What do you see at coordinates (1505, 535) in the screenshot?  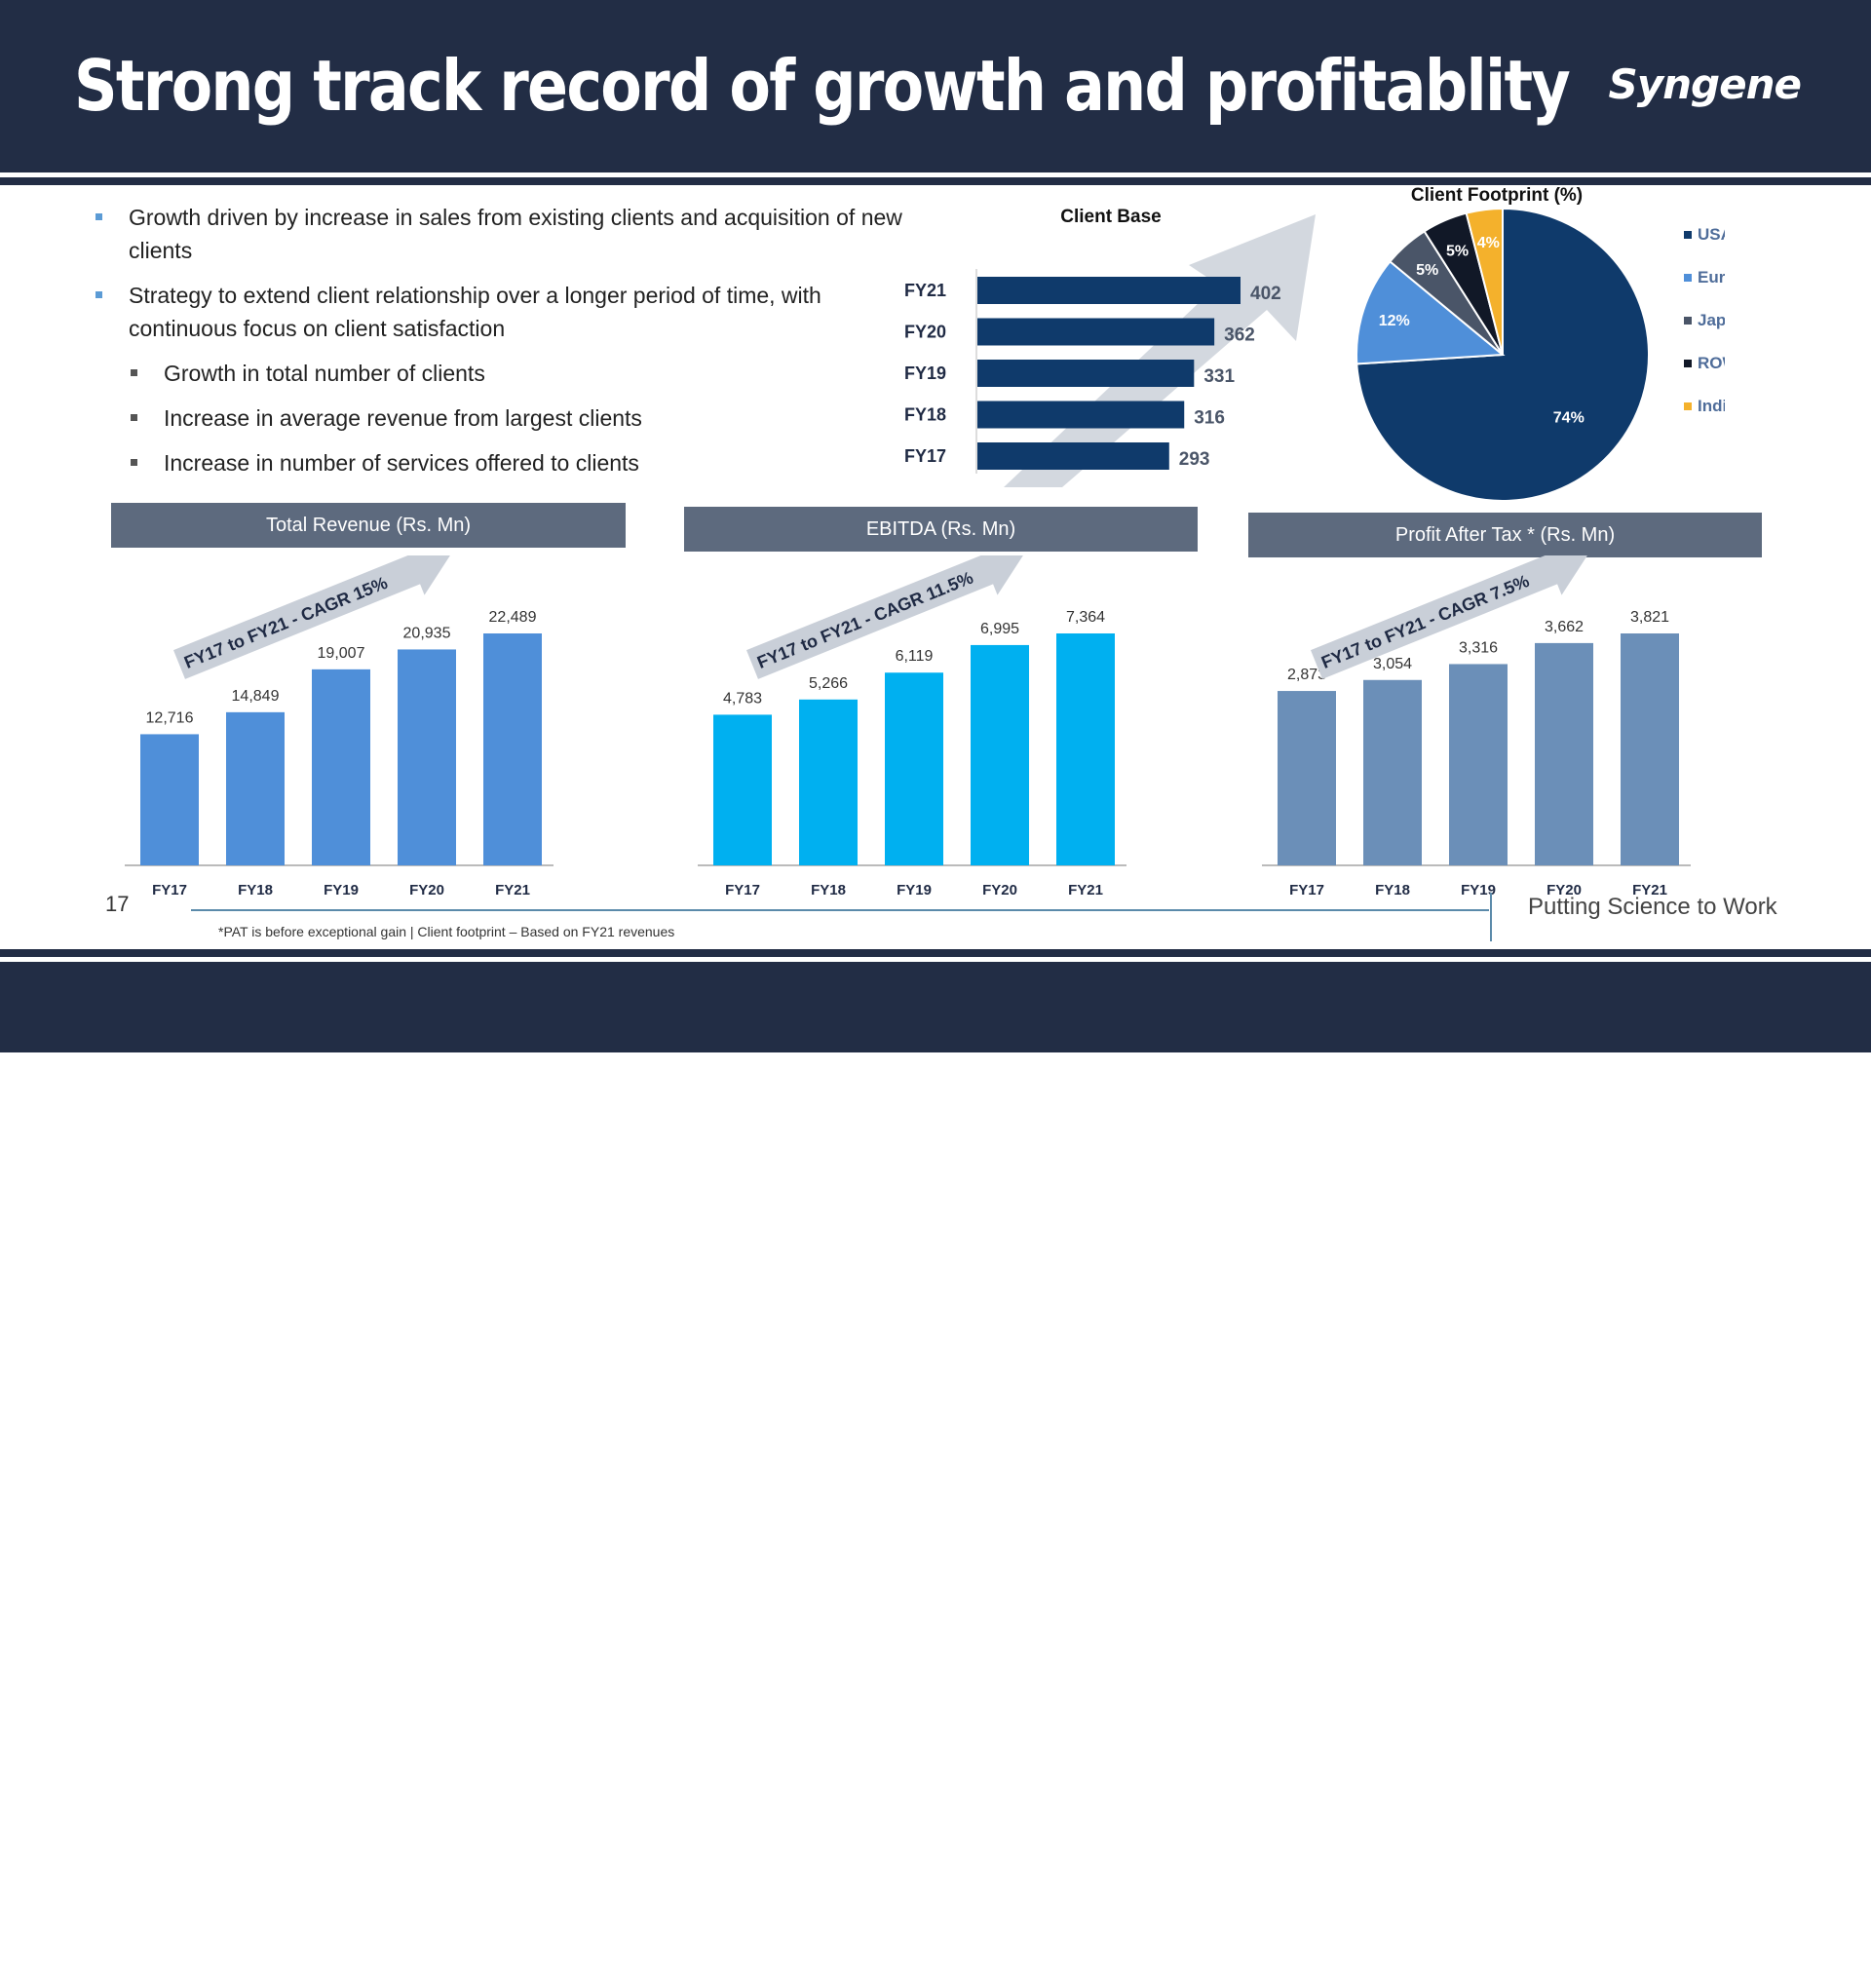 I see `pat-panel-title: Profit After Tax * (Rs. Mn)` at bounding box center [1505, 535].